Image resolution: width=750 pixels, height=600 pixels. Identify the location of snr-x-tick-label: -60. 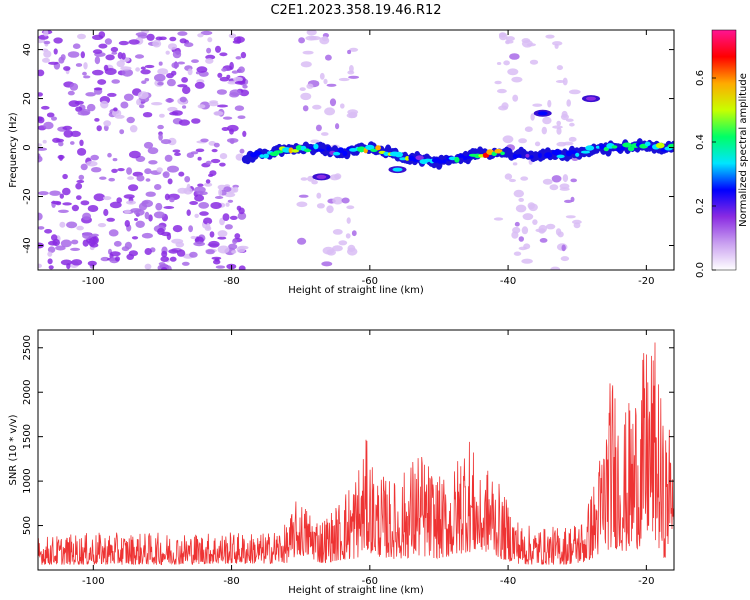
(370, 581).